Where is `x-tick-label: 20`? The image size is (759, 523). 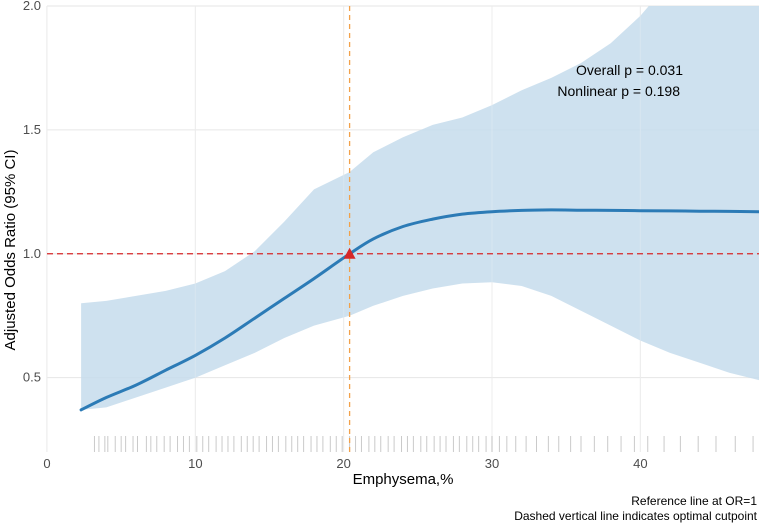
x-tick-label: 20 is located at coordinates (343, 463).